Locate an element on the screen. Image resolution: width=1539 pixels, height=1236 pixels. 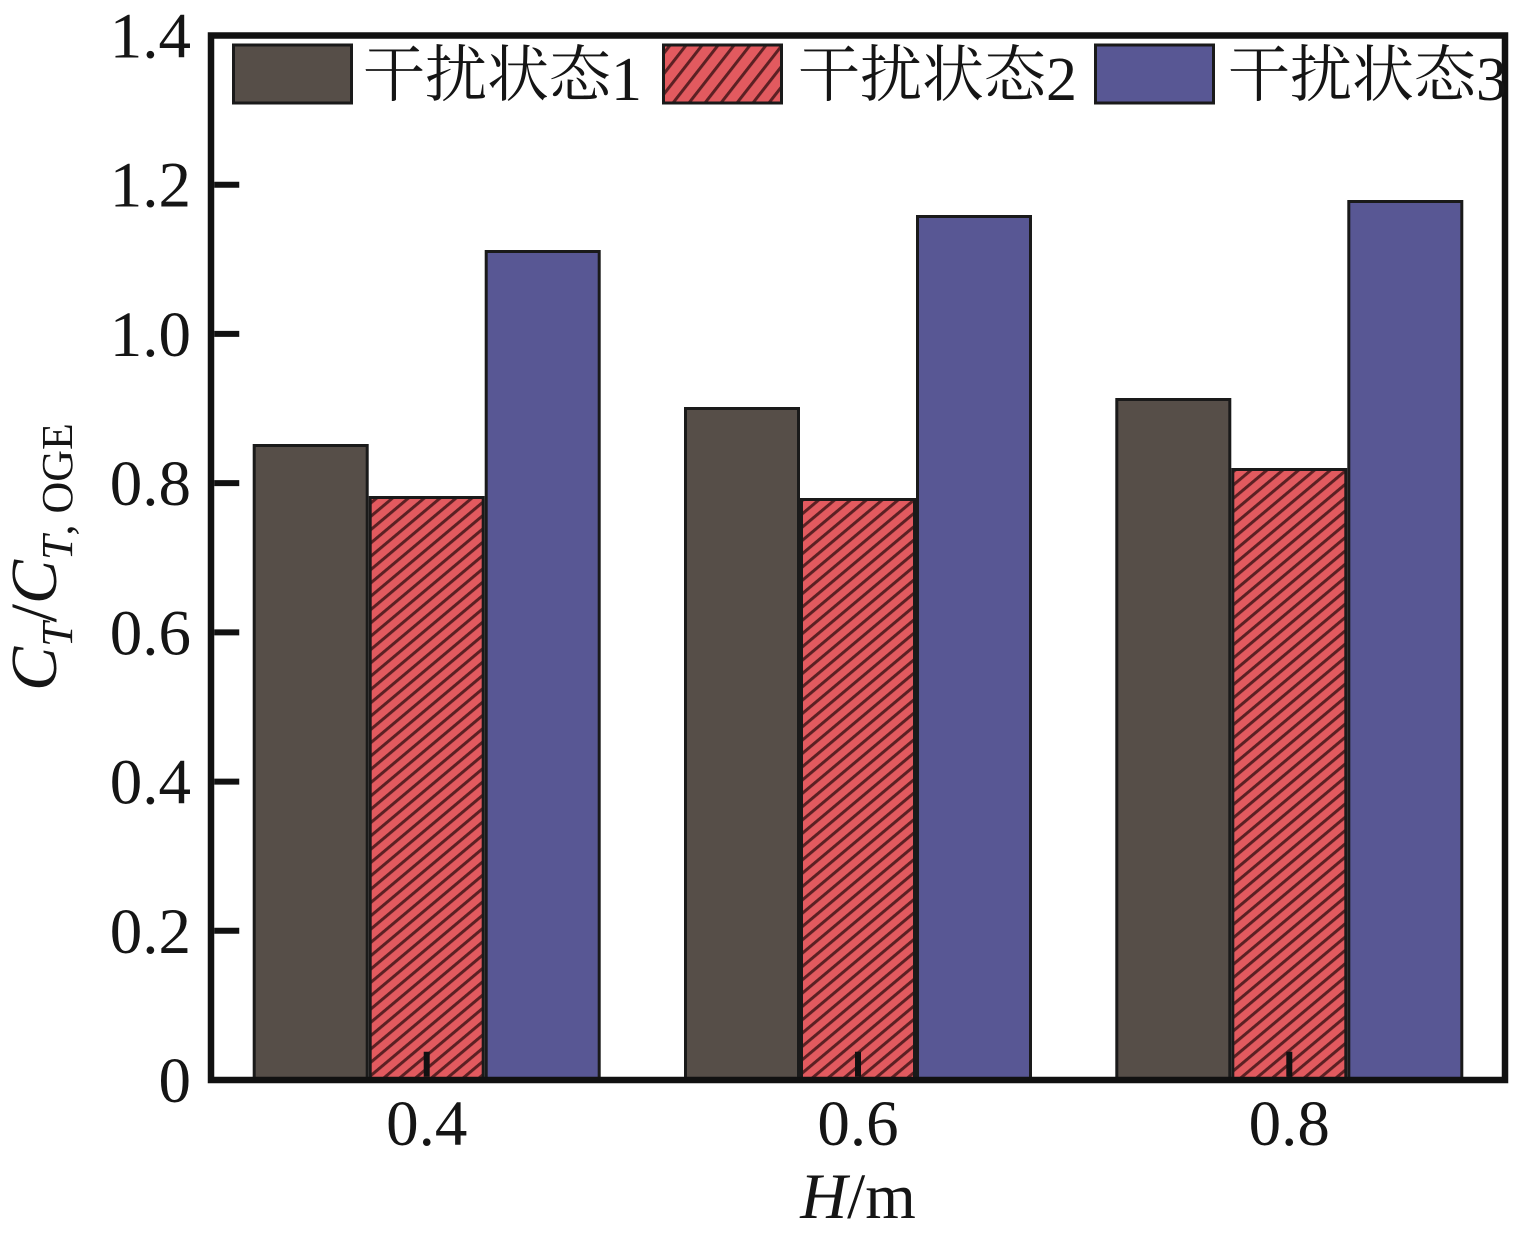
svg-text: 1.0 is located at coordinates (150, 335).